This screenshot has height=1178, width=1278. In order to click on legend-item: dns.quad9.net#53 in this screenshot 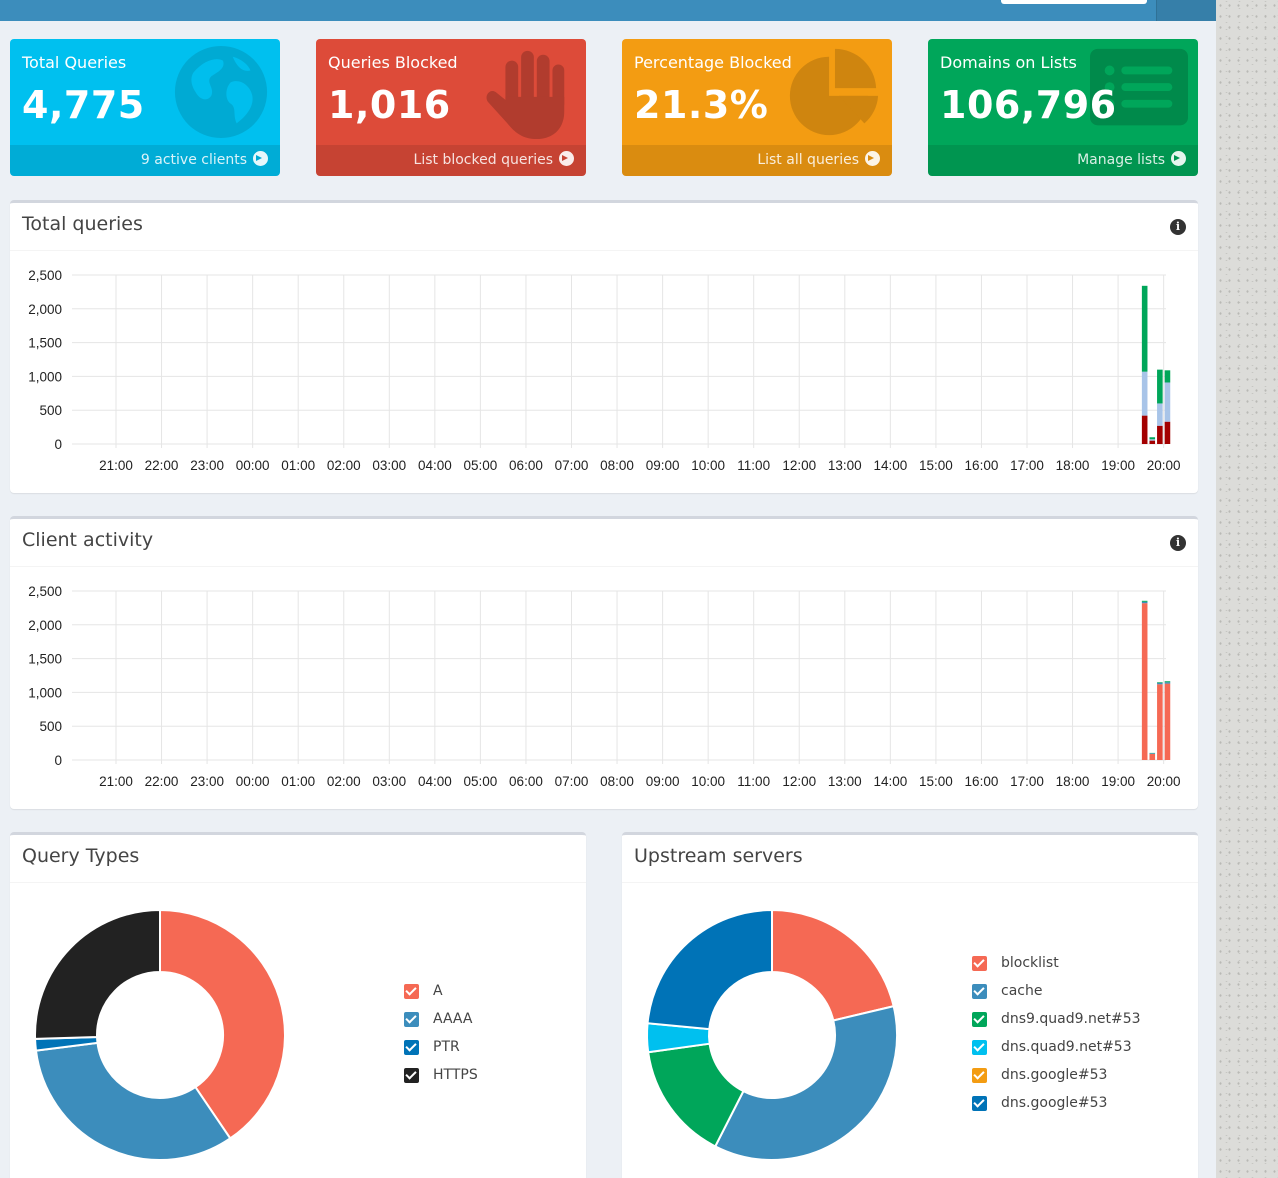, I will do `click(1056, 1047)`.